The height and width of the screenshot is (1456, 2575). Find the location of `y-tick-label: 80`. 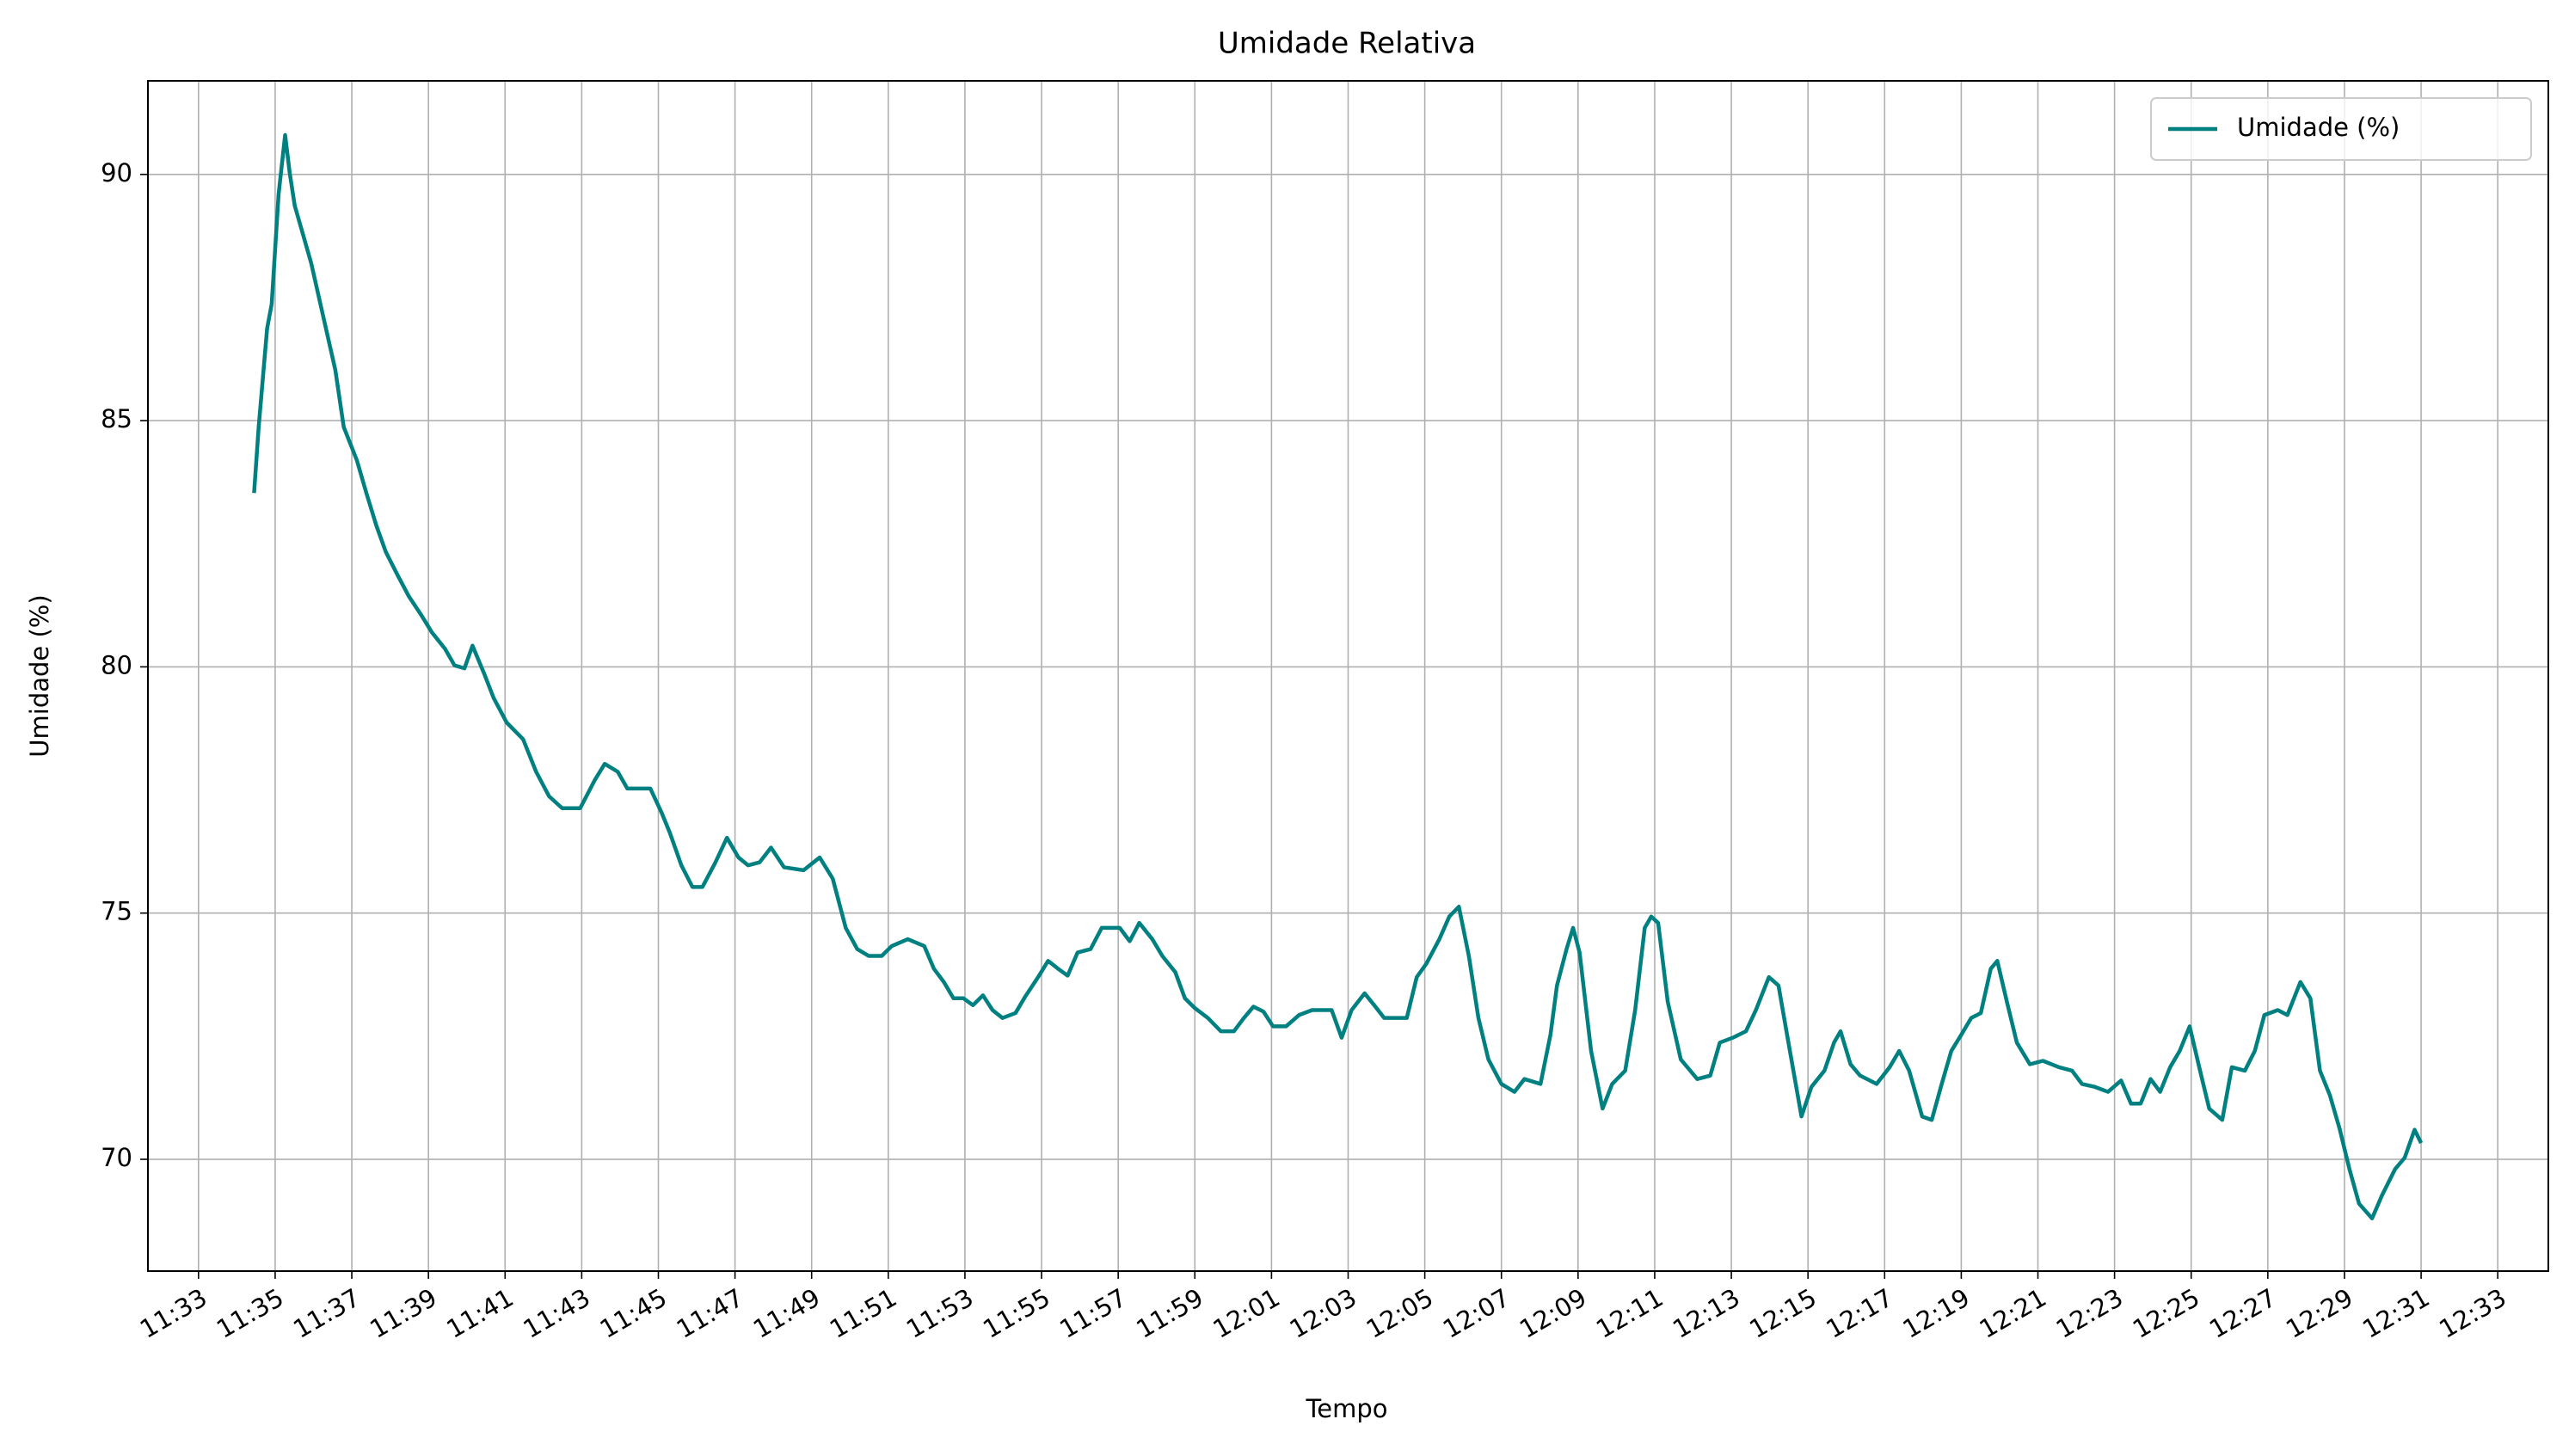

y-tick-label: 80 is located at coordinates (116, 664).